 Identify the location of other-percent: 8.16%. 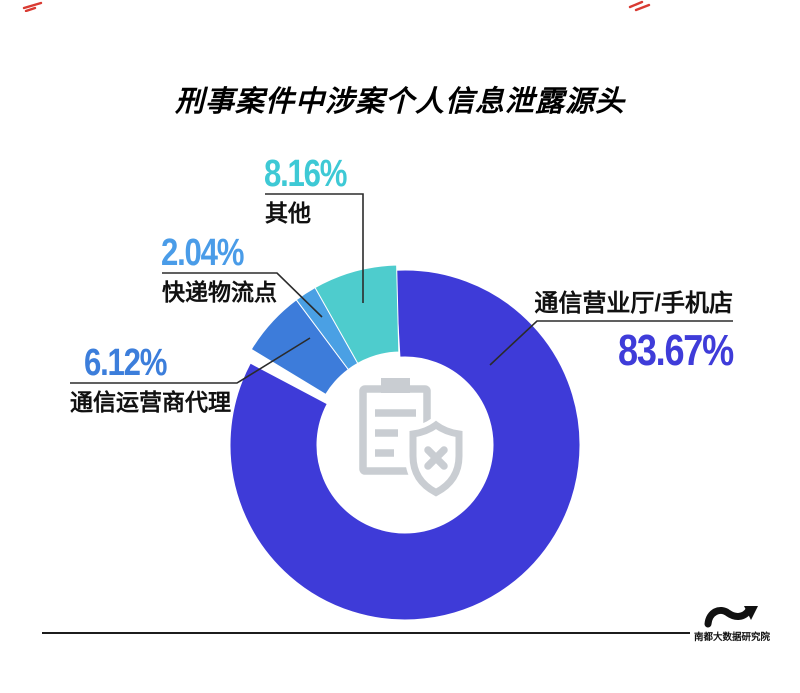
(305, 174).